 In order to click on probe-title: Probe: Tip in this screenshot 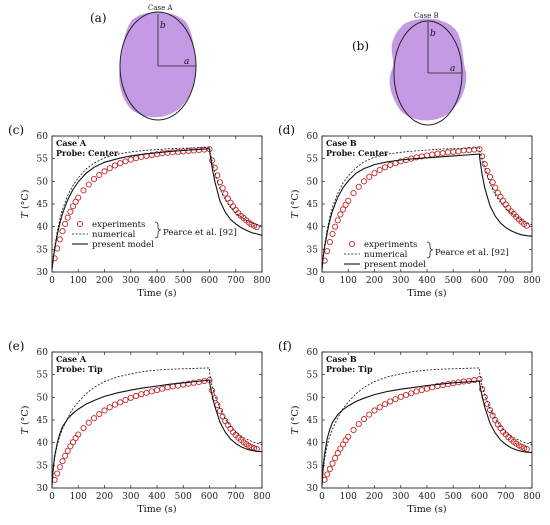, I will do `click(79, 369)`.